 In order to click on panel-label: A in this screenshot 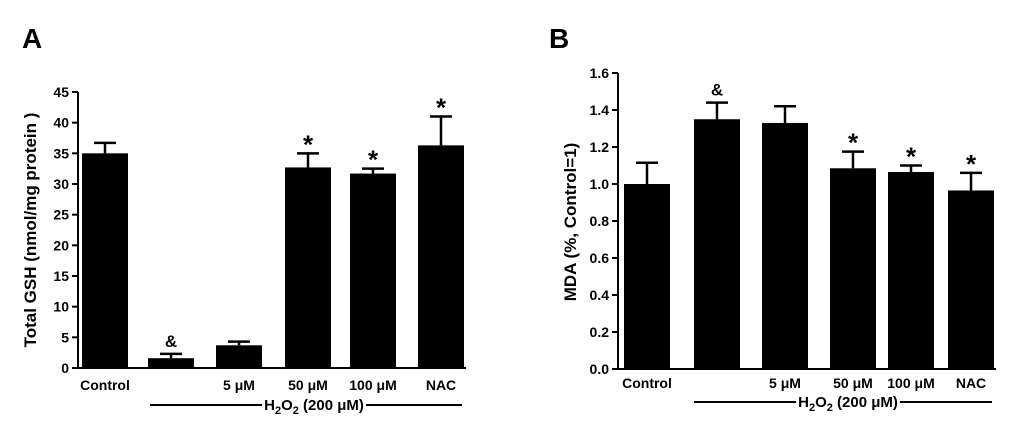, I will do `click(32, 38)`.